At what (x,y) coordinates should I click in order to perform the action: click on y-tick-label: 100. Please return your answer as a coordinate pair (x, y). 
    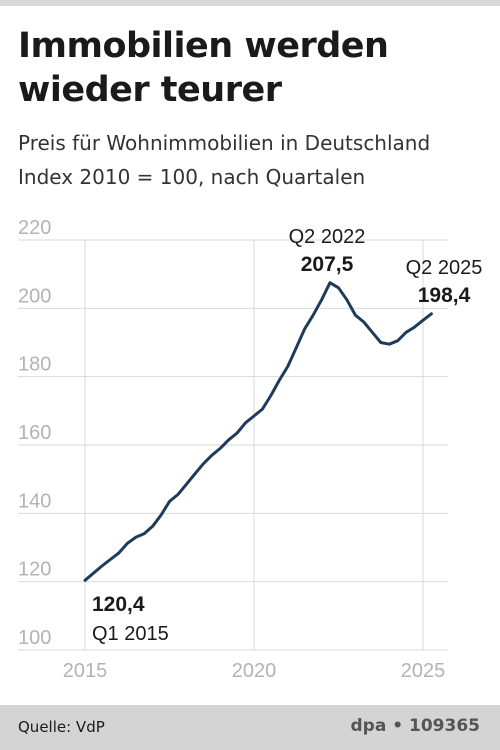
    Looking at the image, I should click on (34, 638).